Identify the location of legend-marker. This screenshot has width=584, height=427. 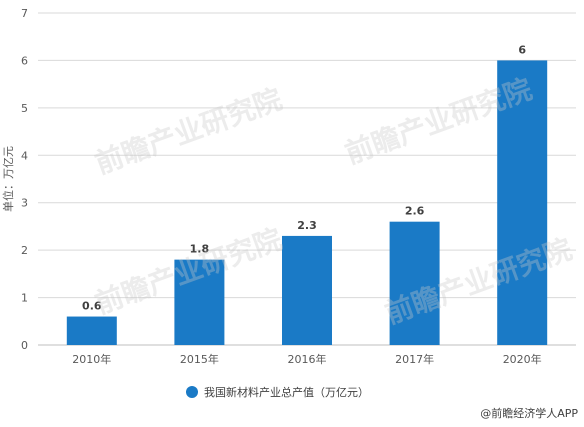
(192, 392).